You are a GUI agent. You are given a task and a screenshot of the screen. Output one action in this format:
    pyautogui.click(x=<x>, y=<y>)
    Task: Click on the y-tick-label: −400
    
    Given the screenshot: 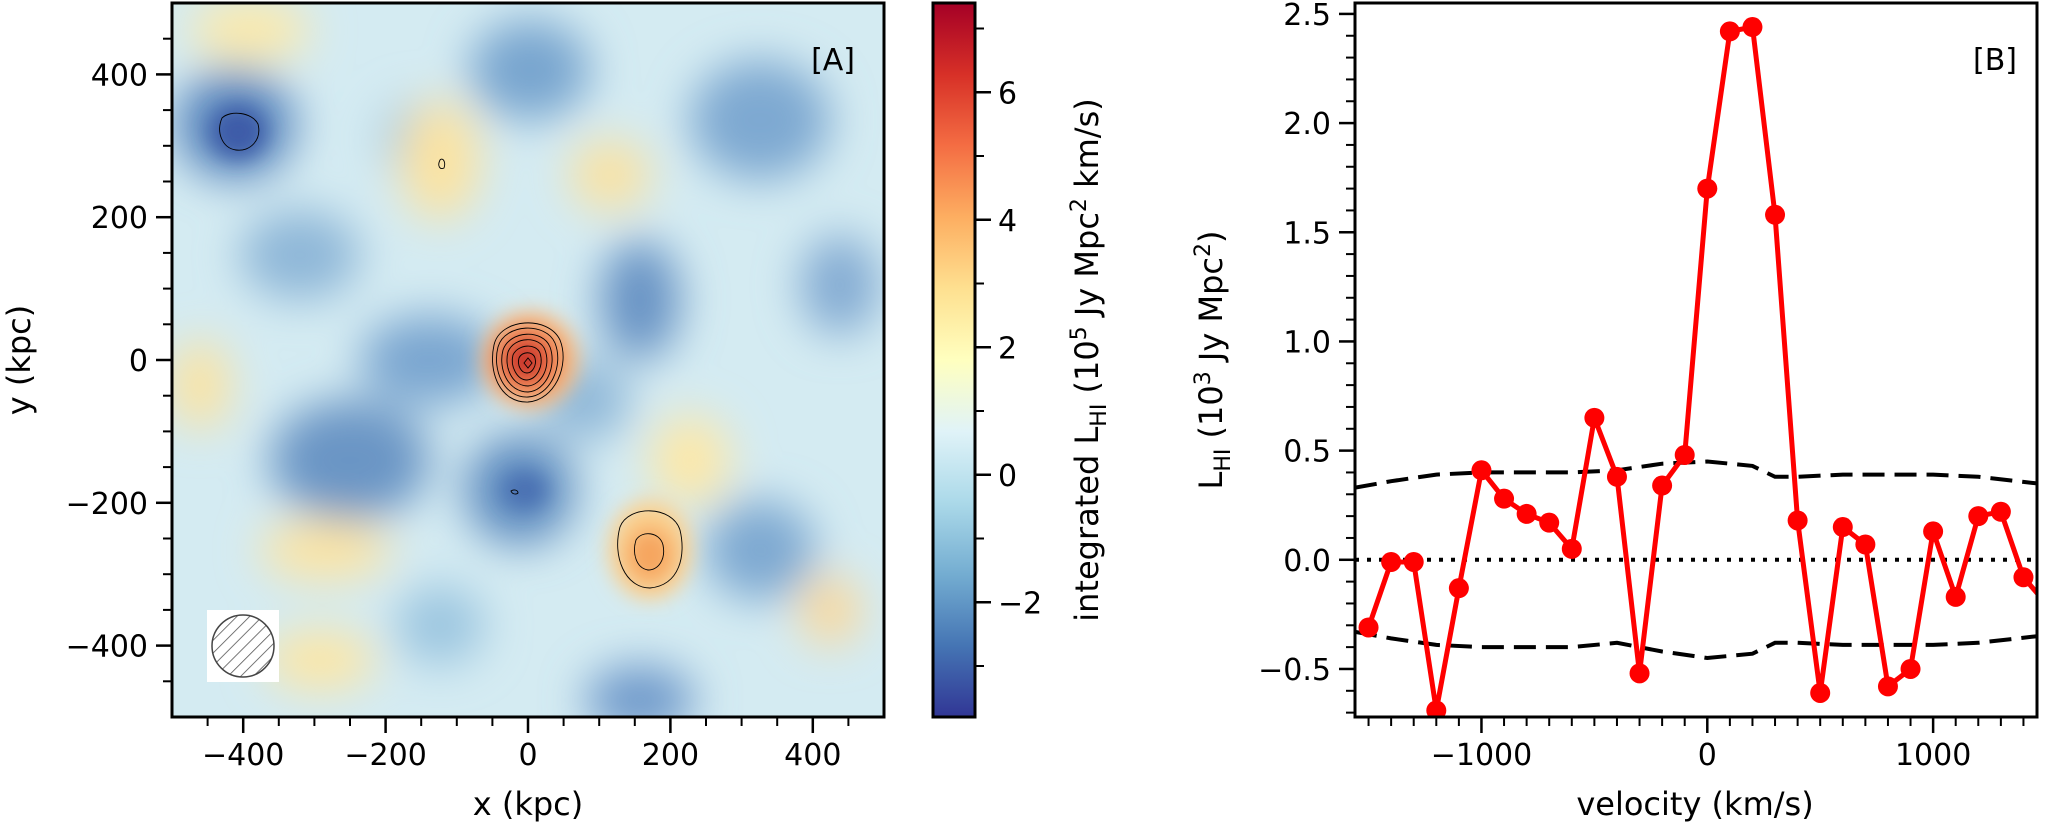 What is the action you would take?
    pyautogui.click(x=107, y=647)
    